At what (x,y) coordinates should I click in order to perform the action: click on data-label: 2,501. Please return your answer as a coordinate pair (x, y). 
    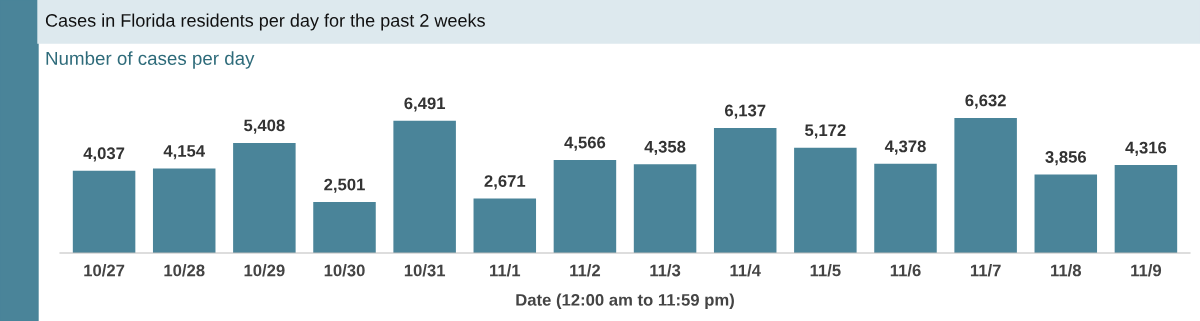
    Looking at the image, I should click on (344, 185).